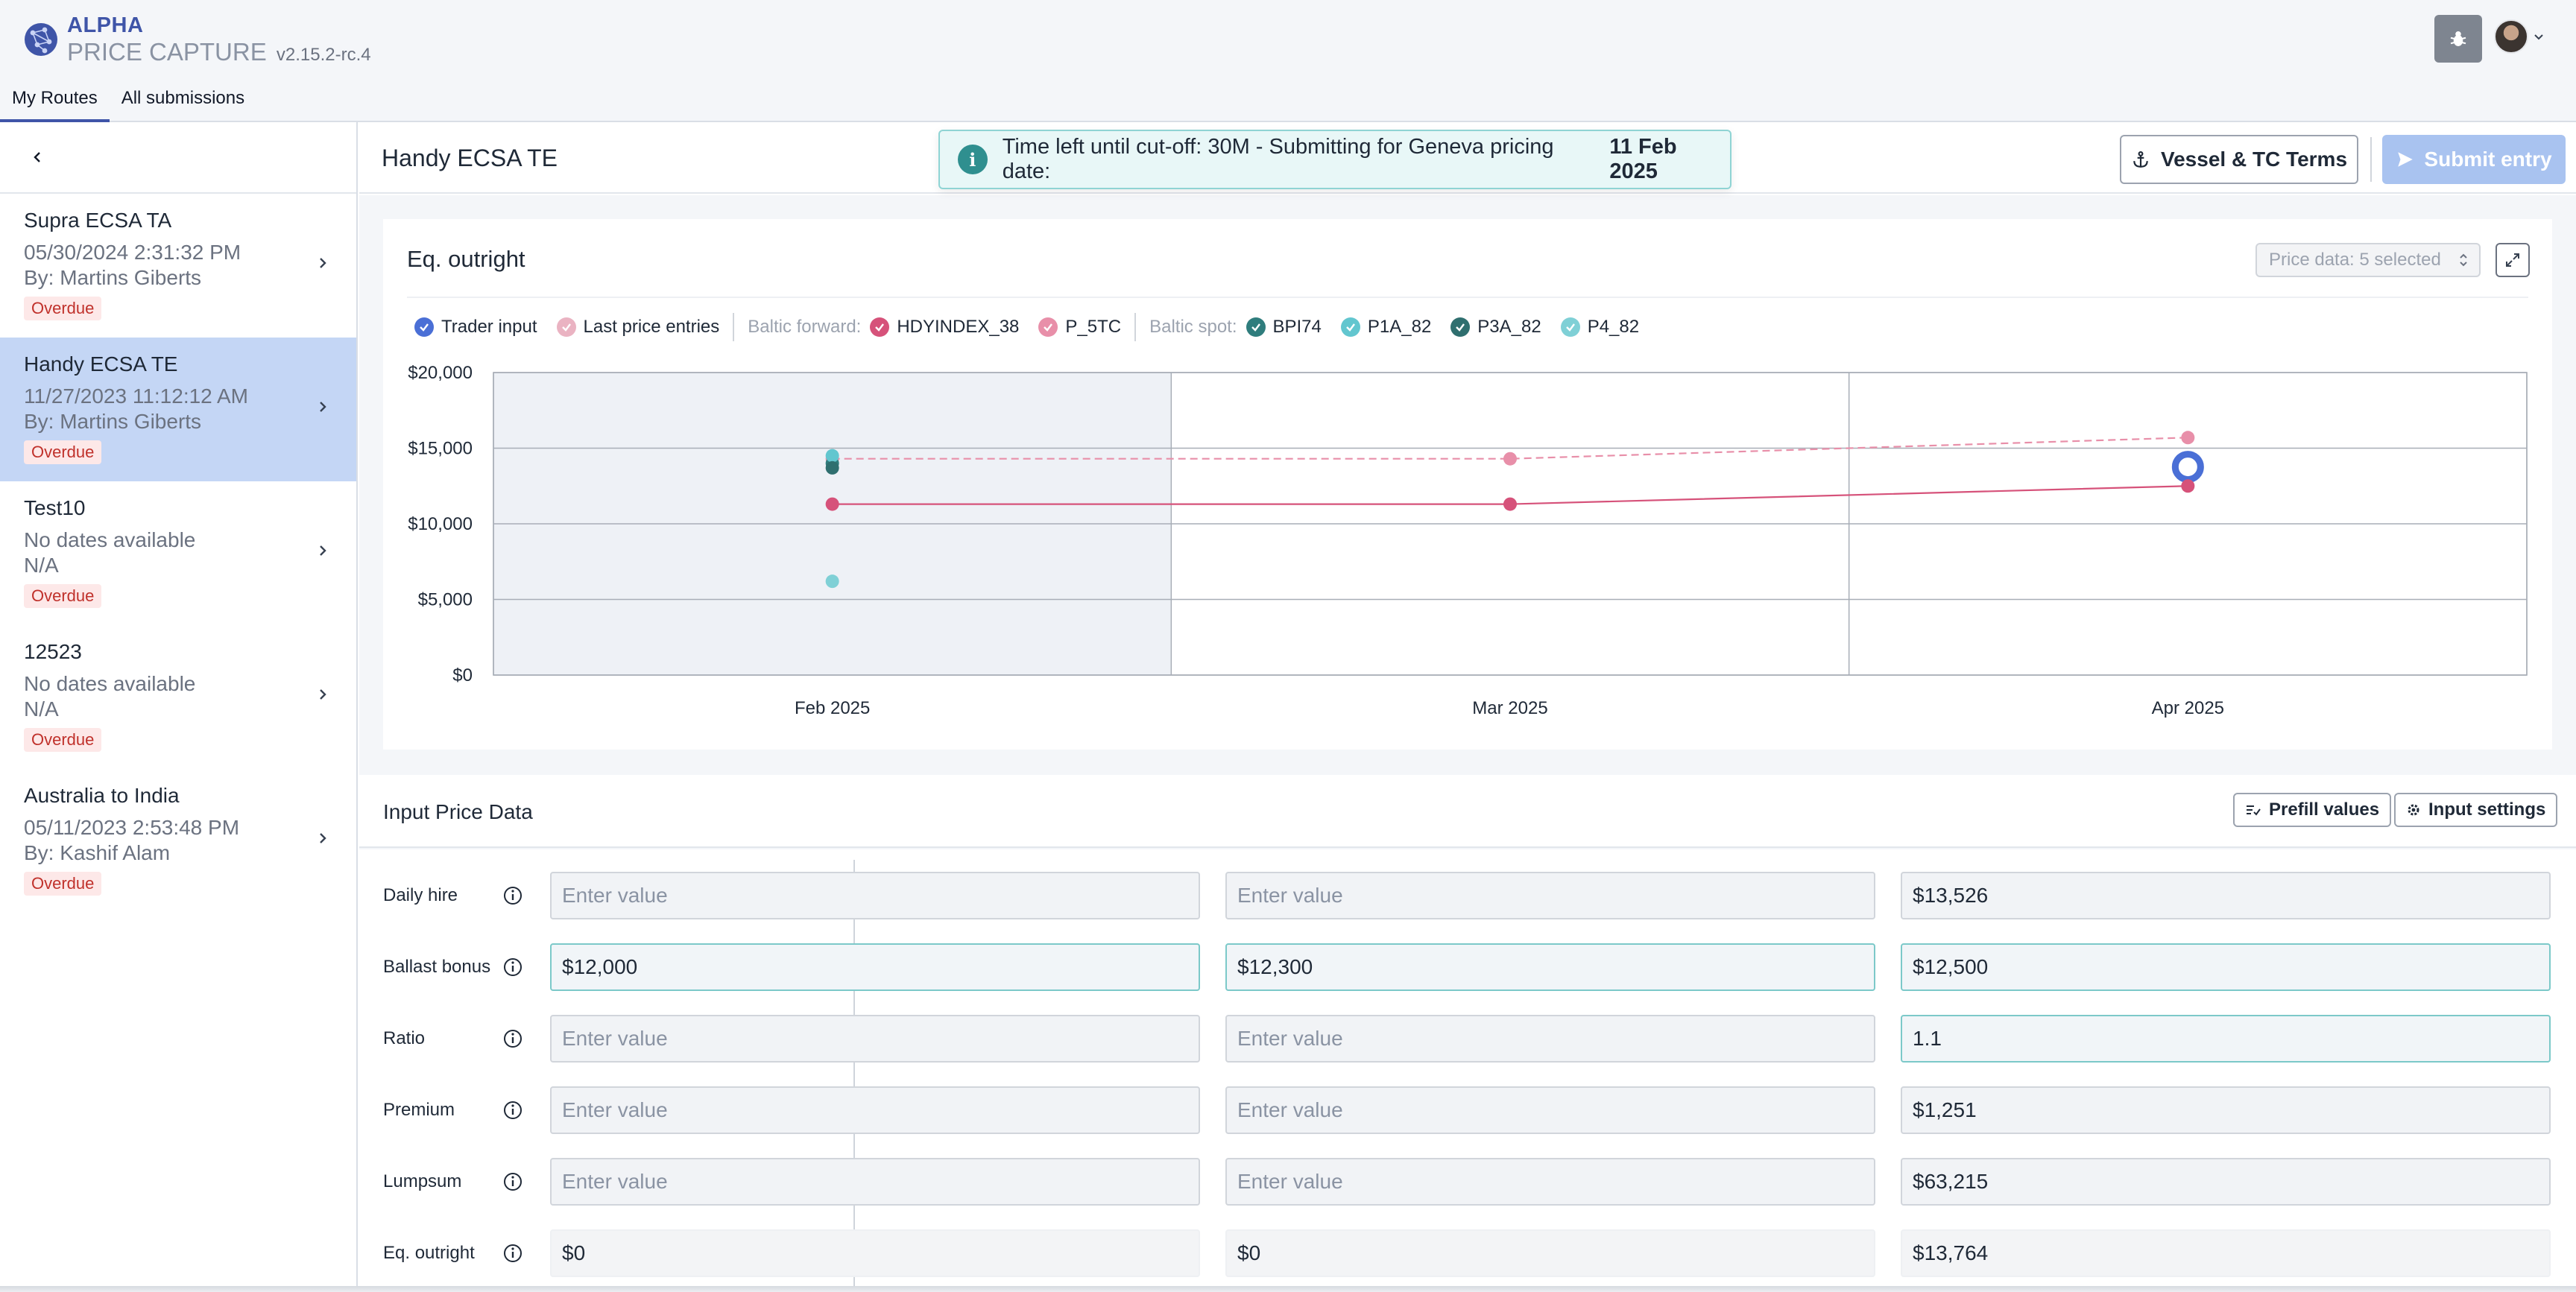  What do you see at coordinates (2487, 809) in the screenshot?
I see `input-settings-label: Input settings` at bounding box center [2487, 809].